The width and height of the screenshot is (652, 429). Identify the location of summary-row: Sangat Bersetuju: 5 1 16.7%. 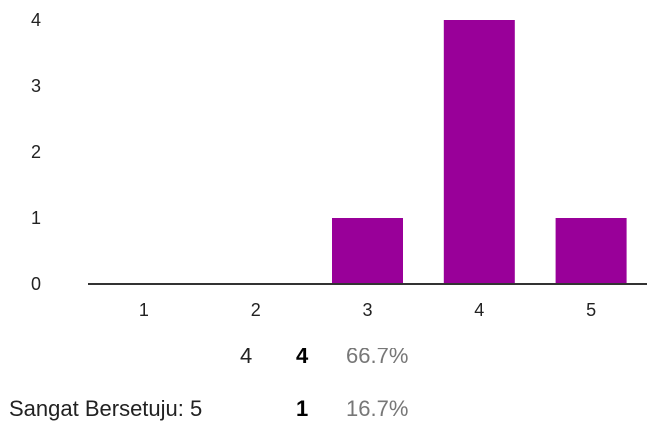
(326, 409).